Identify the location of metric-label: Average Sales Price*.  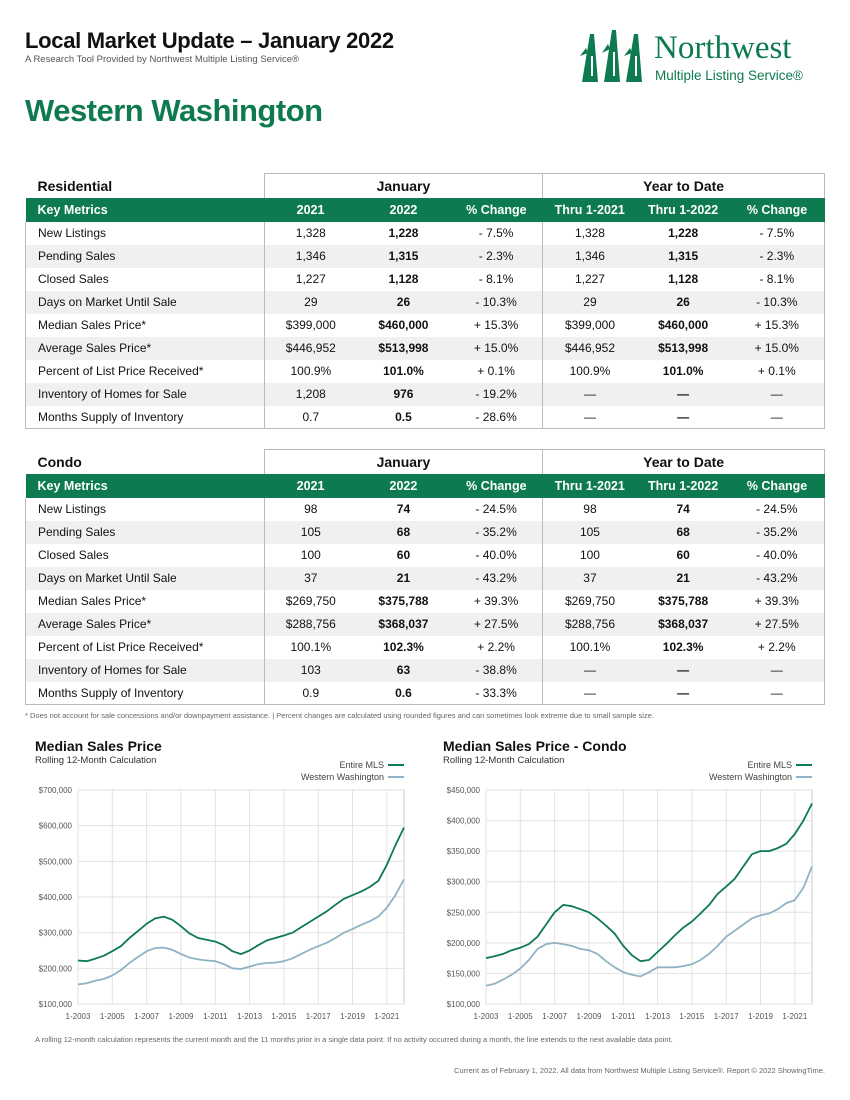
(145, 348).